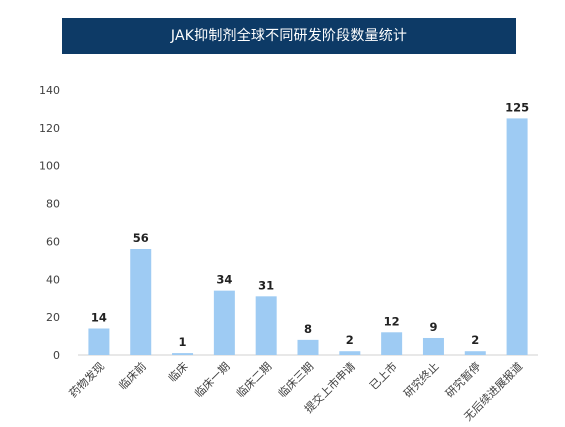 This screenshot has width=565, height=427. I want to click on x-tick-label: 临床一期, so click(211, 379).